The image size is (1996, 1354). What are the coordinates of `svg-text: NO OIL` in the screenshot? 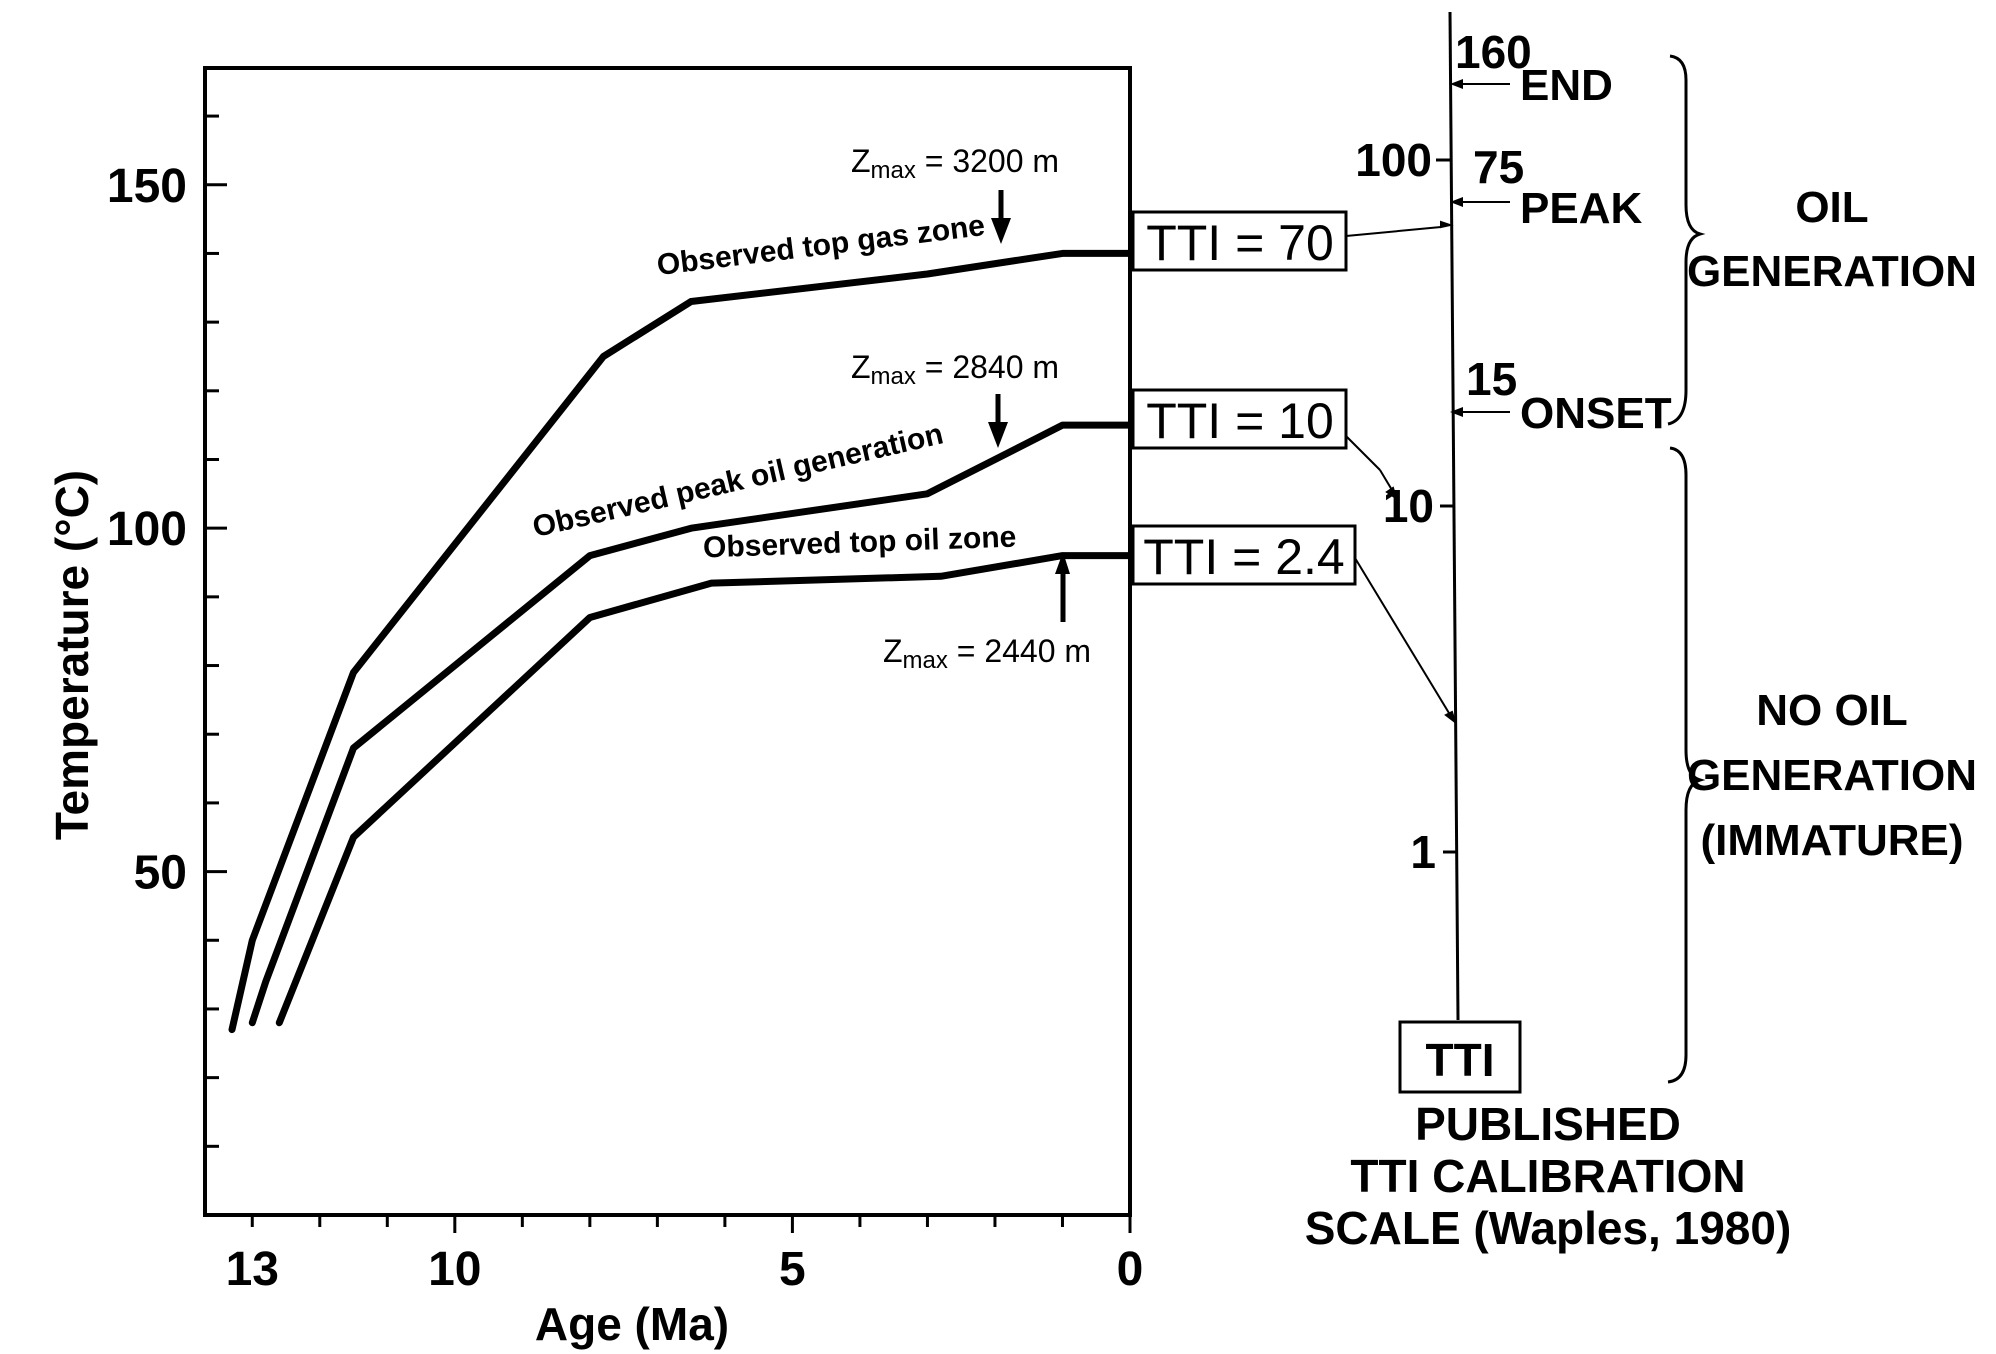 It's located at (1832, 710).